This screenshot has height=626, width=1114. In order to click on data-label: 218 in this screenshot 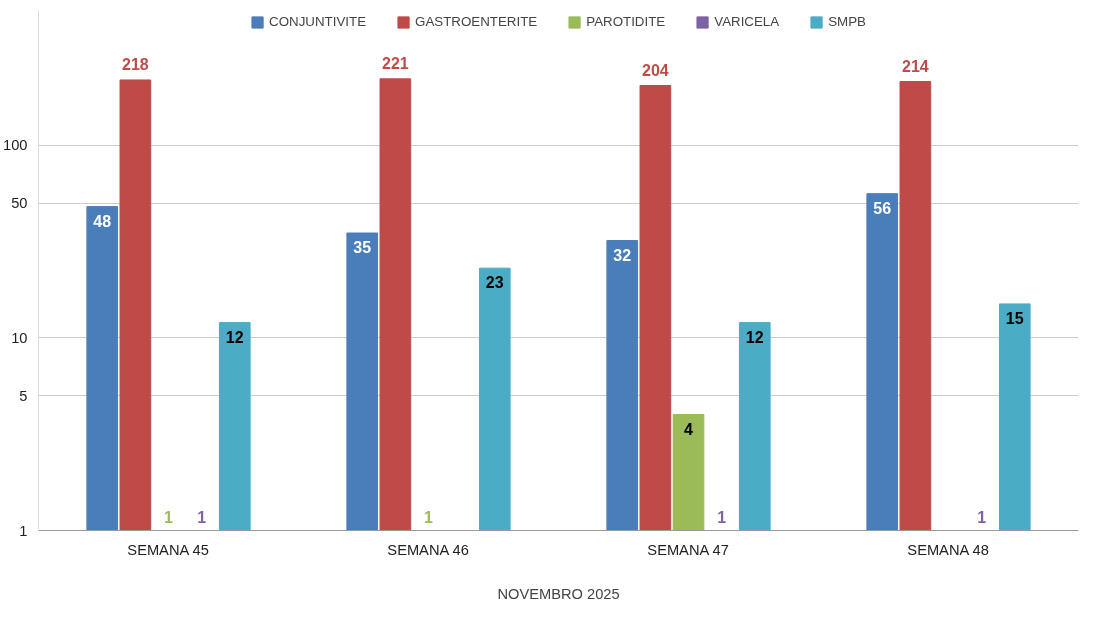, I will do `click(135, 64)`.